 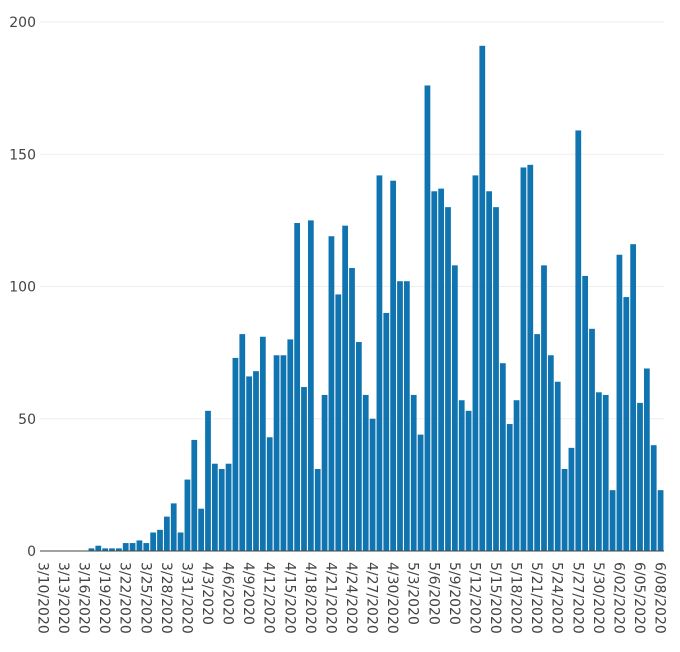 What do you see at coordinates (598, 598) in the screenshot?
I see `x-tick-label: 5/30/2020` at bounding box center [598, 598].